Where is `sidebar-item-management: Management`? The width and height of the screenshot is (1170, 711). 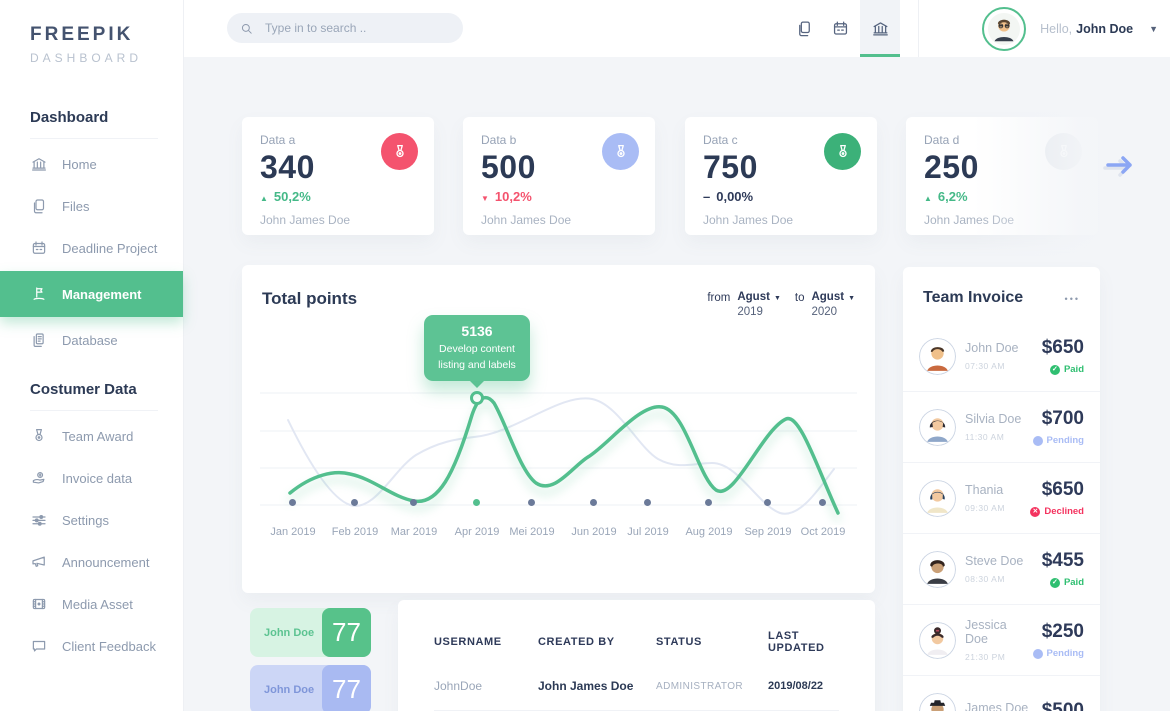
sidebar-item-management: Management is located at coordinates (91, 294).